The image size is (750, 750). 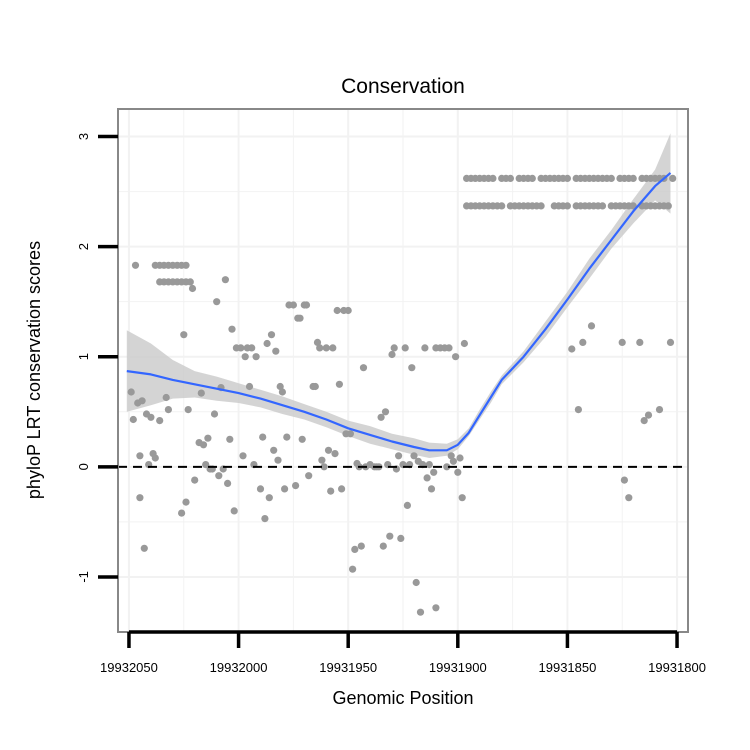 I want to click on x-tick-label: 19932000, so click(x=239, y=667).